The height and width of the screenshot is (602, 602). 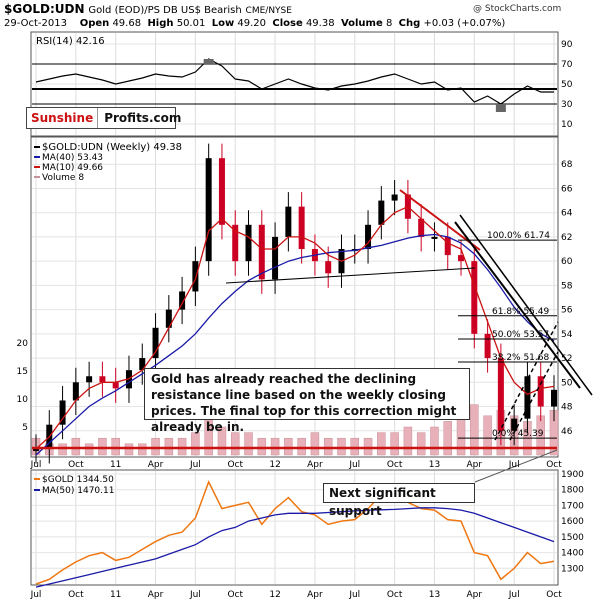 What do you see at coordinates (70, 41) in the screenshot?
I see `rsi-title: RSI(14) 42.16` at bounding box center [70, 41].